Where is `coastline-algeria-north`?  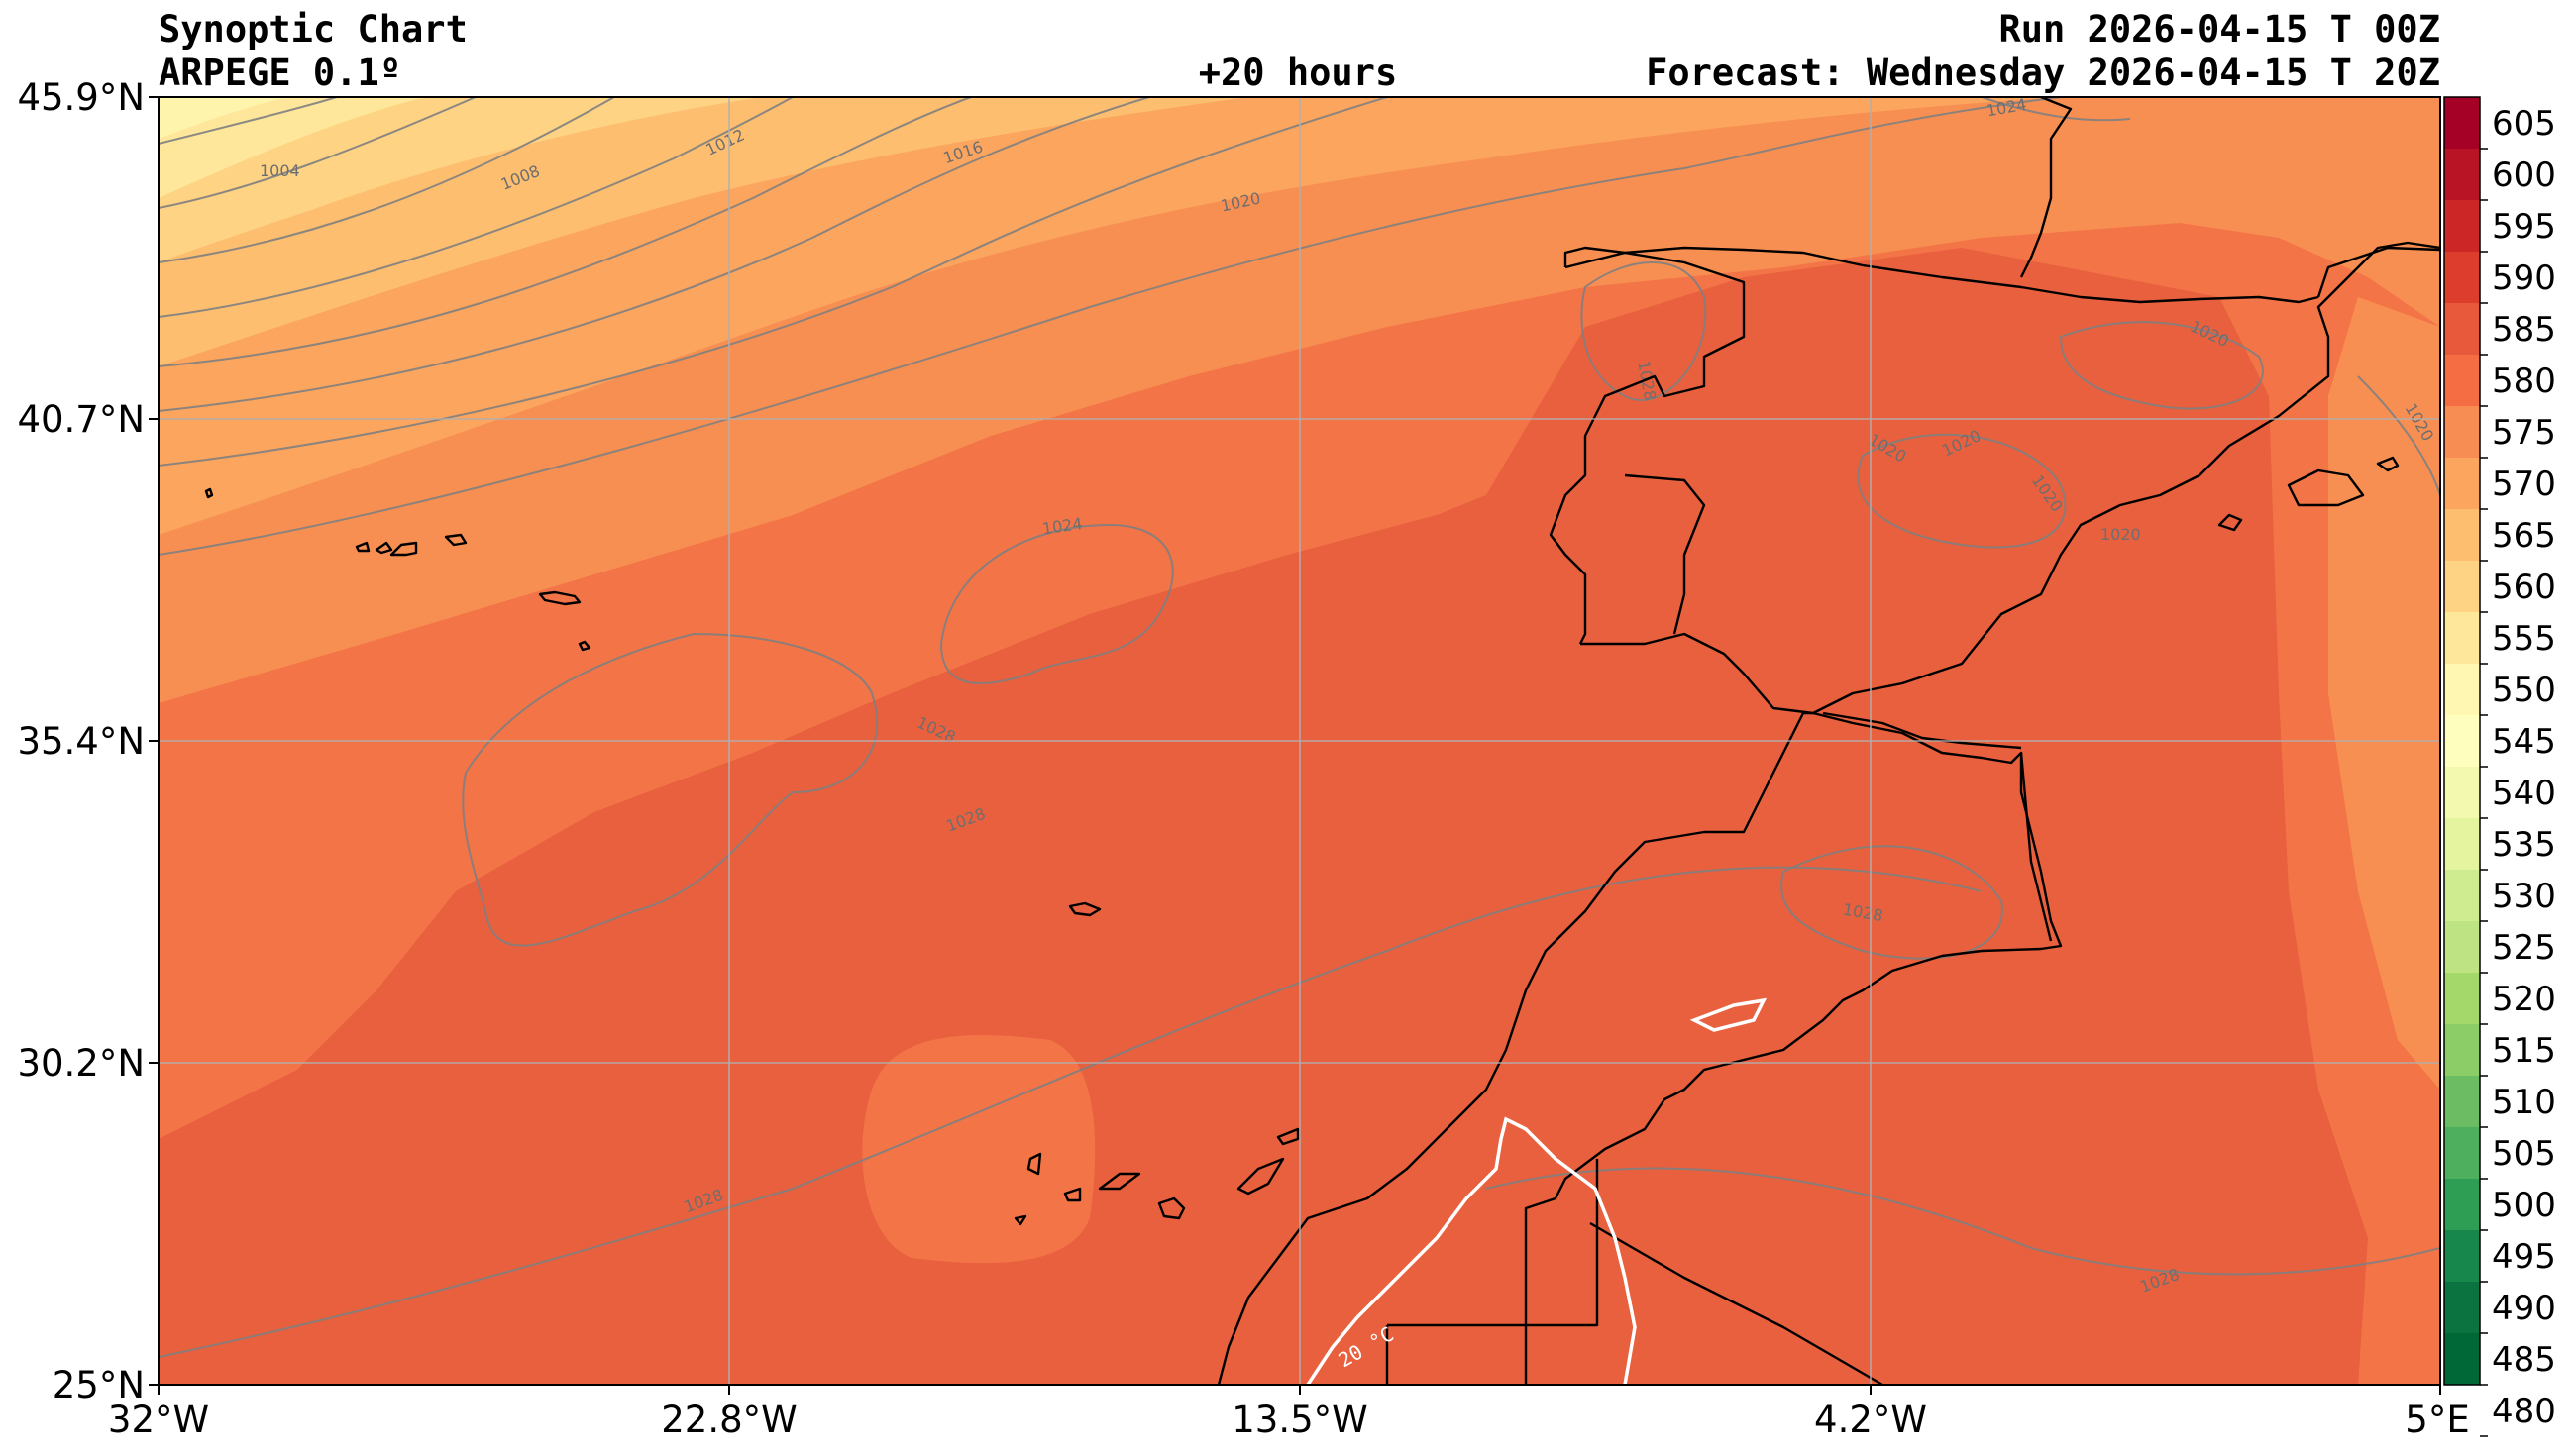 coastline-algeria-north is located at coordinates (1937, 834).